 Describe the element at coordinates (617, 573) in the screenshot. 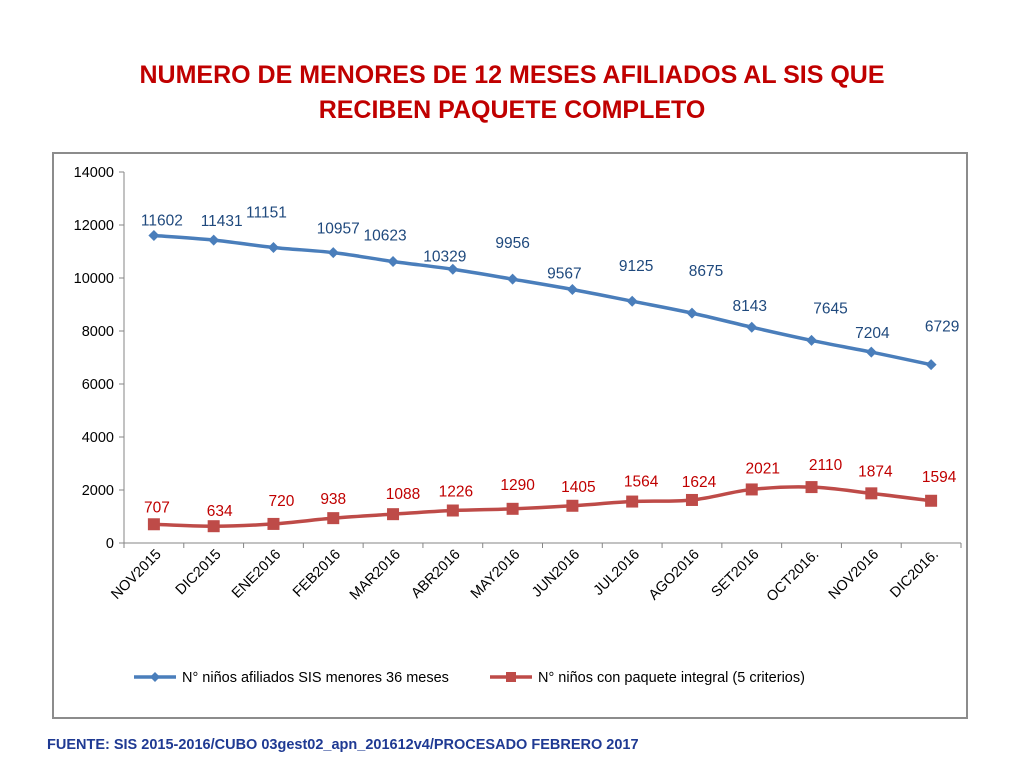

I see `x-tick-label: JUL2016` at that location.